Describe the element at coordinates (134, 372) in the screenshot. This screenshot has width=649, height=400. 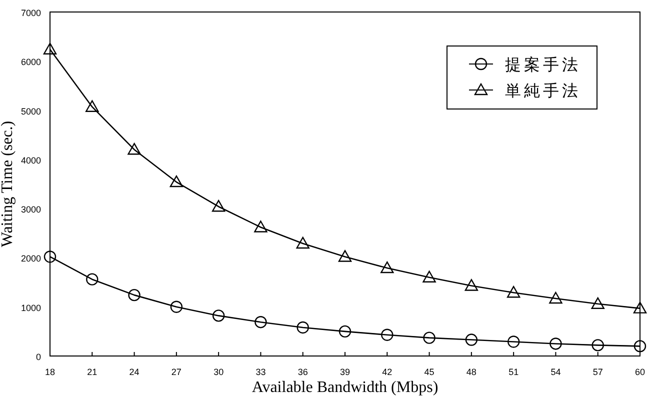
I see `x-tick-label: 24` at that location.